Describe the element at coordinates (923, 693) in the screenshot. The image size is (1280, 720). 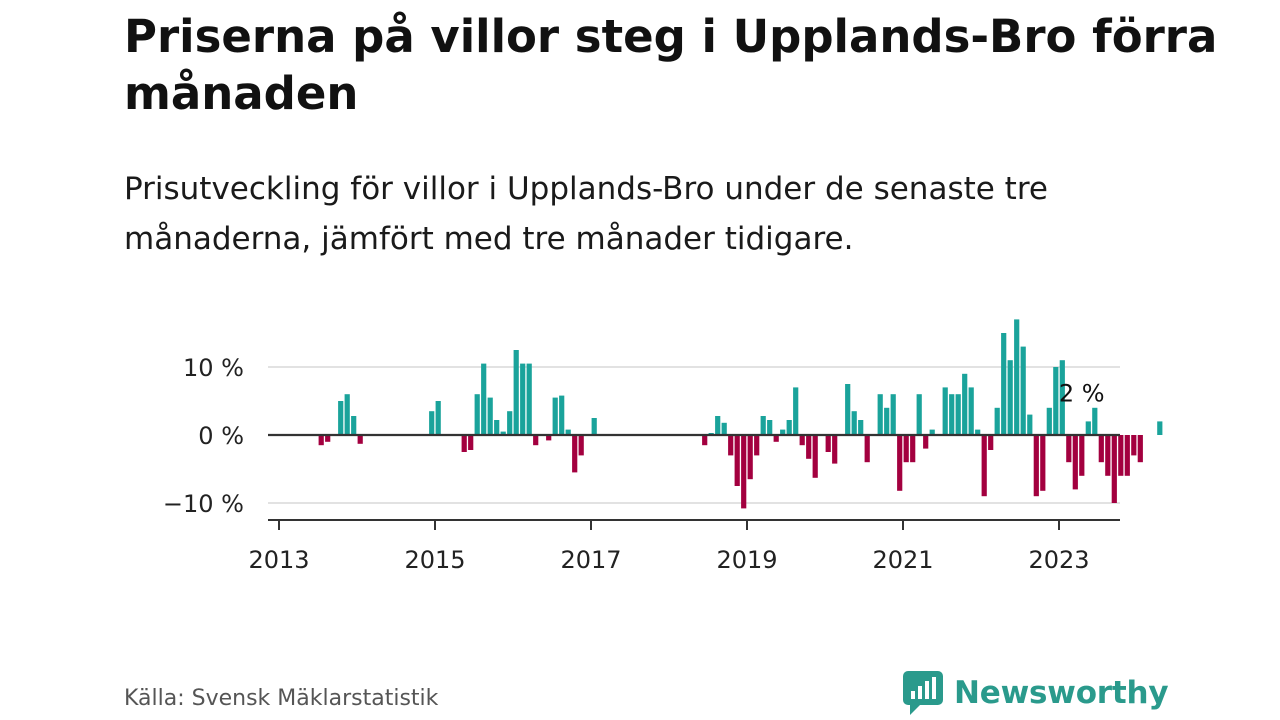
I see `newsworthy-logo-icon` at that location.